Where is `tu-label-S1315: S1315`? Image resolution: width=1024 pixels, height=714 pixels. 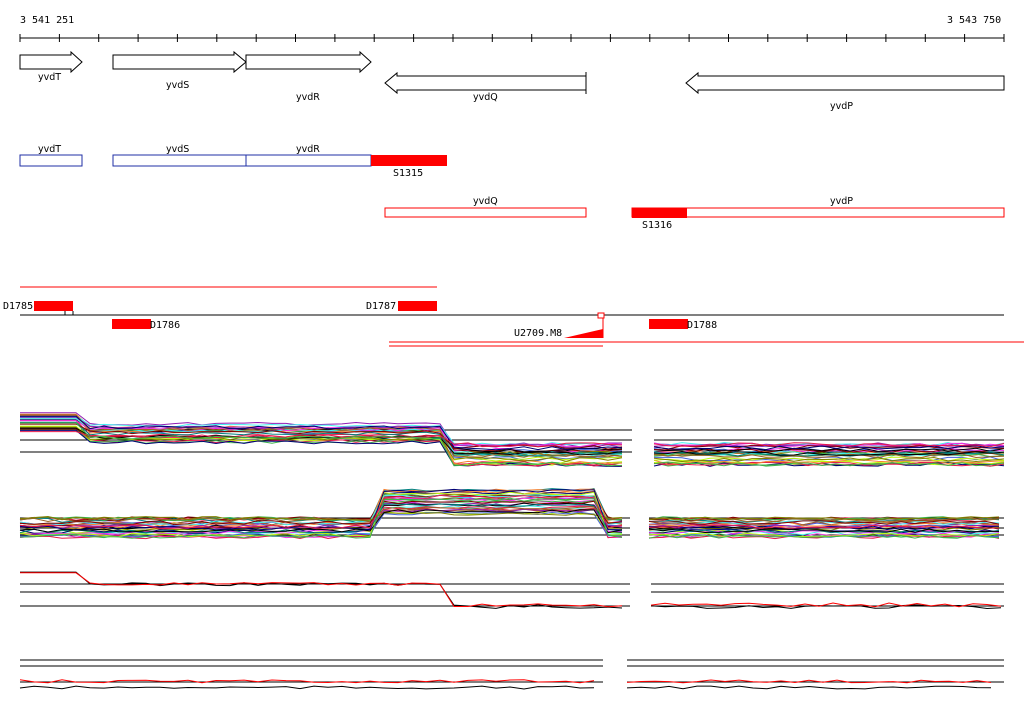
tu-label-S1315: S1315 is located at coordinates (408, 173).